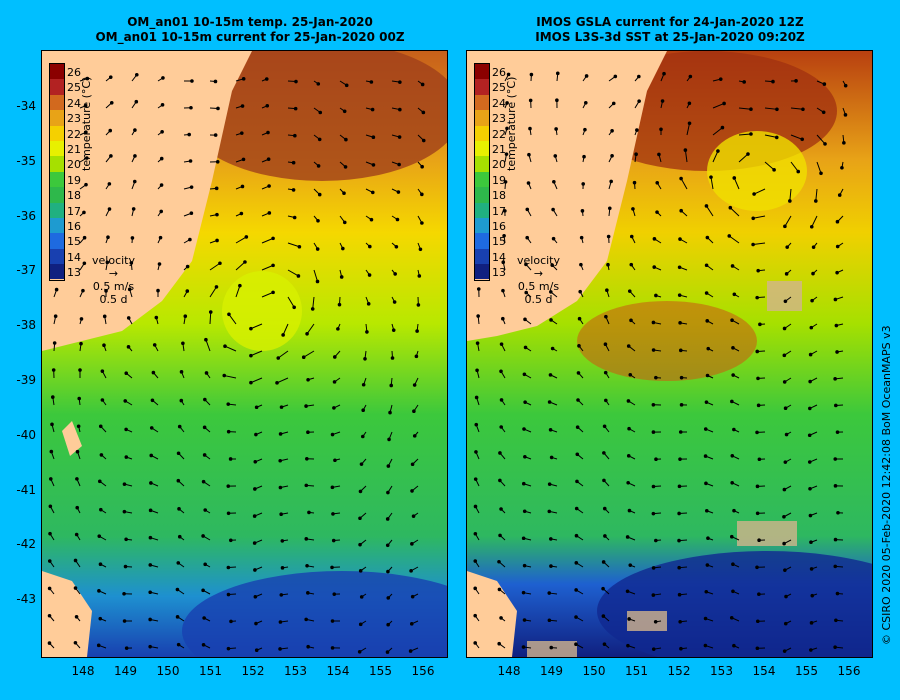 The width and height of the screenshot is (900, 700). What do you see at coordinates (499, 180) in the screenshot?
I see `colorbar-tick-label: 19` at bounding box center [499, 180].